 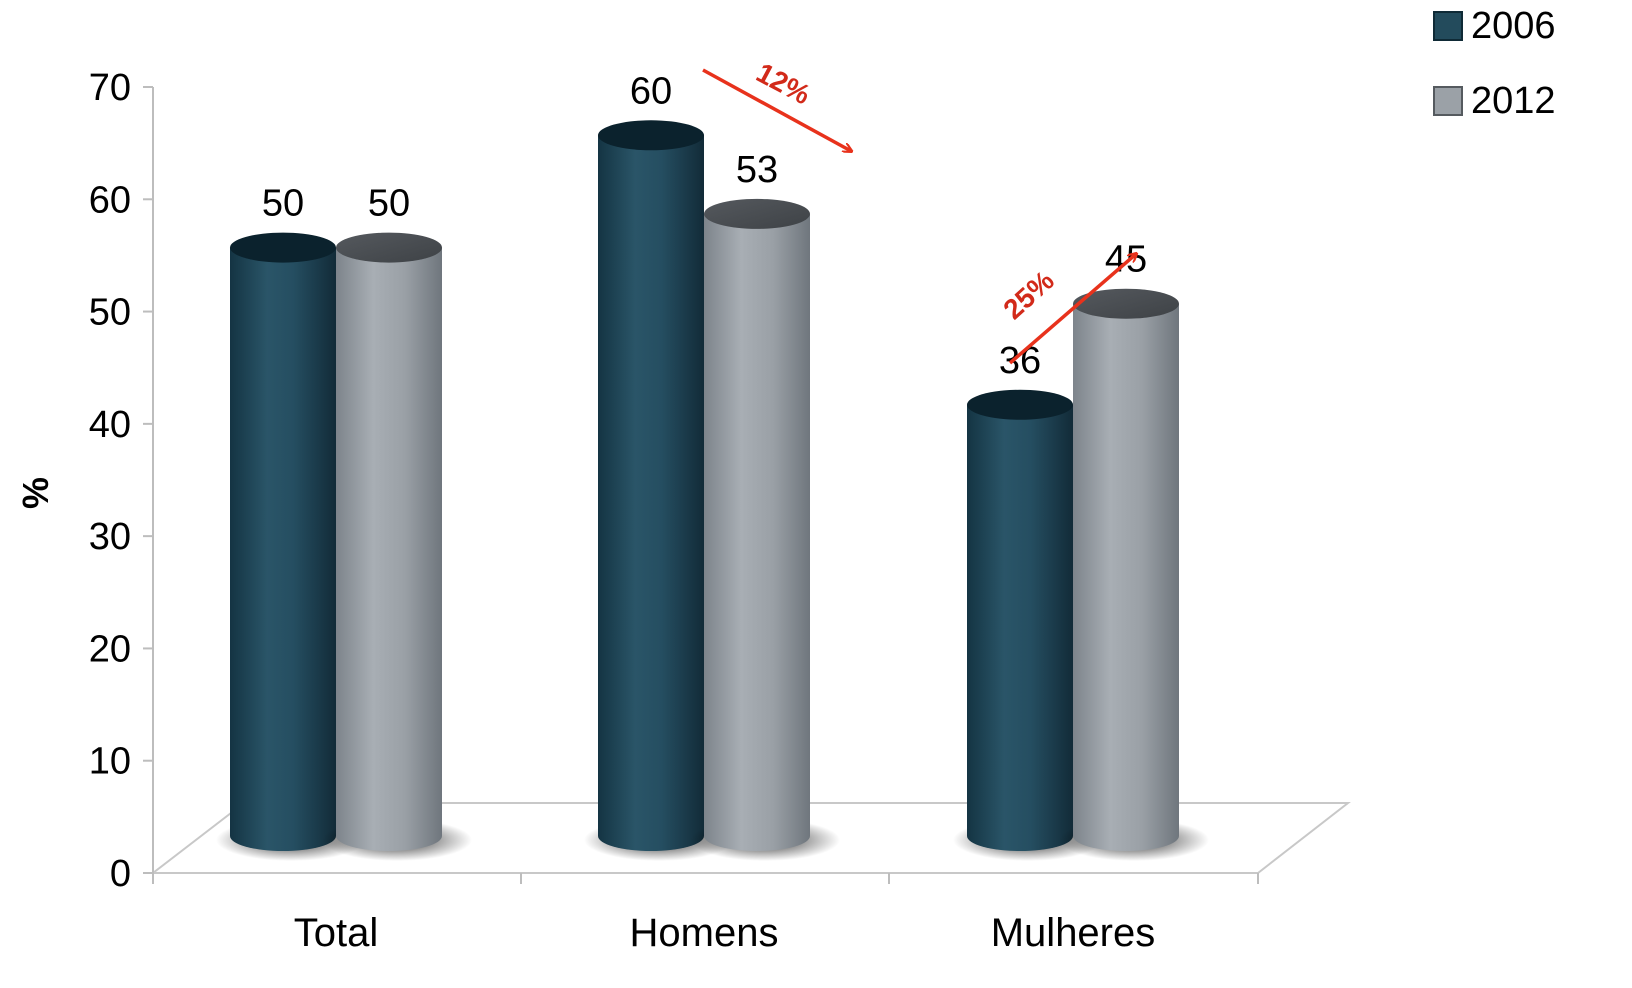 What do you see at coordinates (776, 109) in the screenshot?
I see `arrow-down` at bounding box center [776, 109].